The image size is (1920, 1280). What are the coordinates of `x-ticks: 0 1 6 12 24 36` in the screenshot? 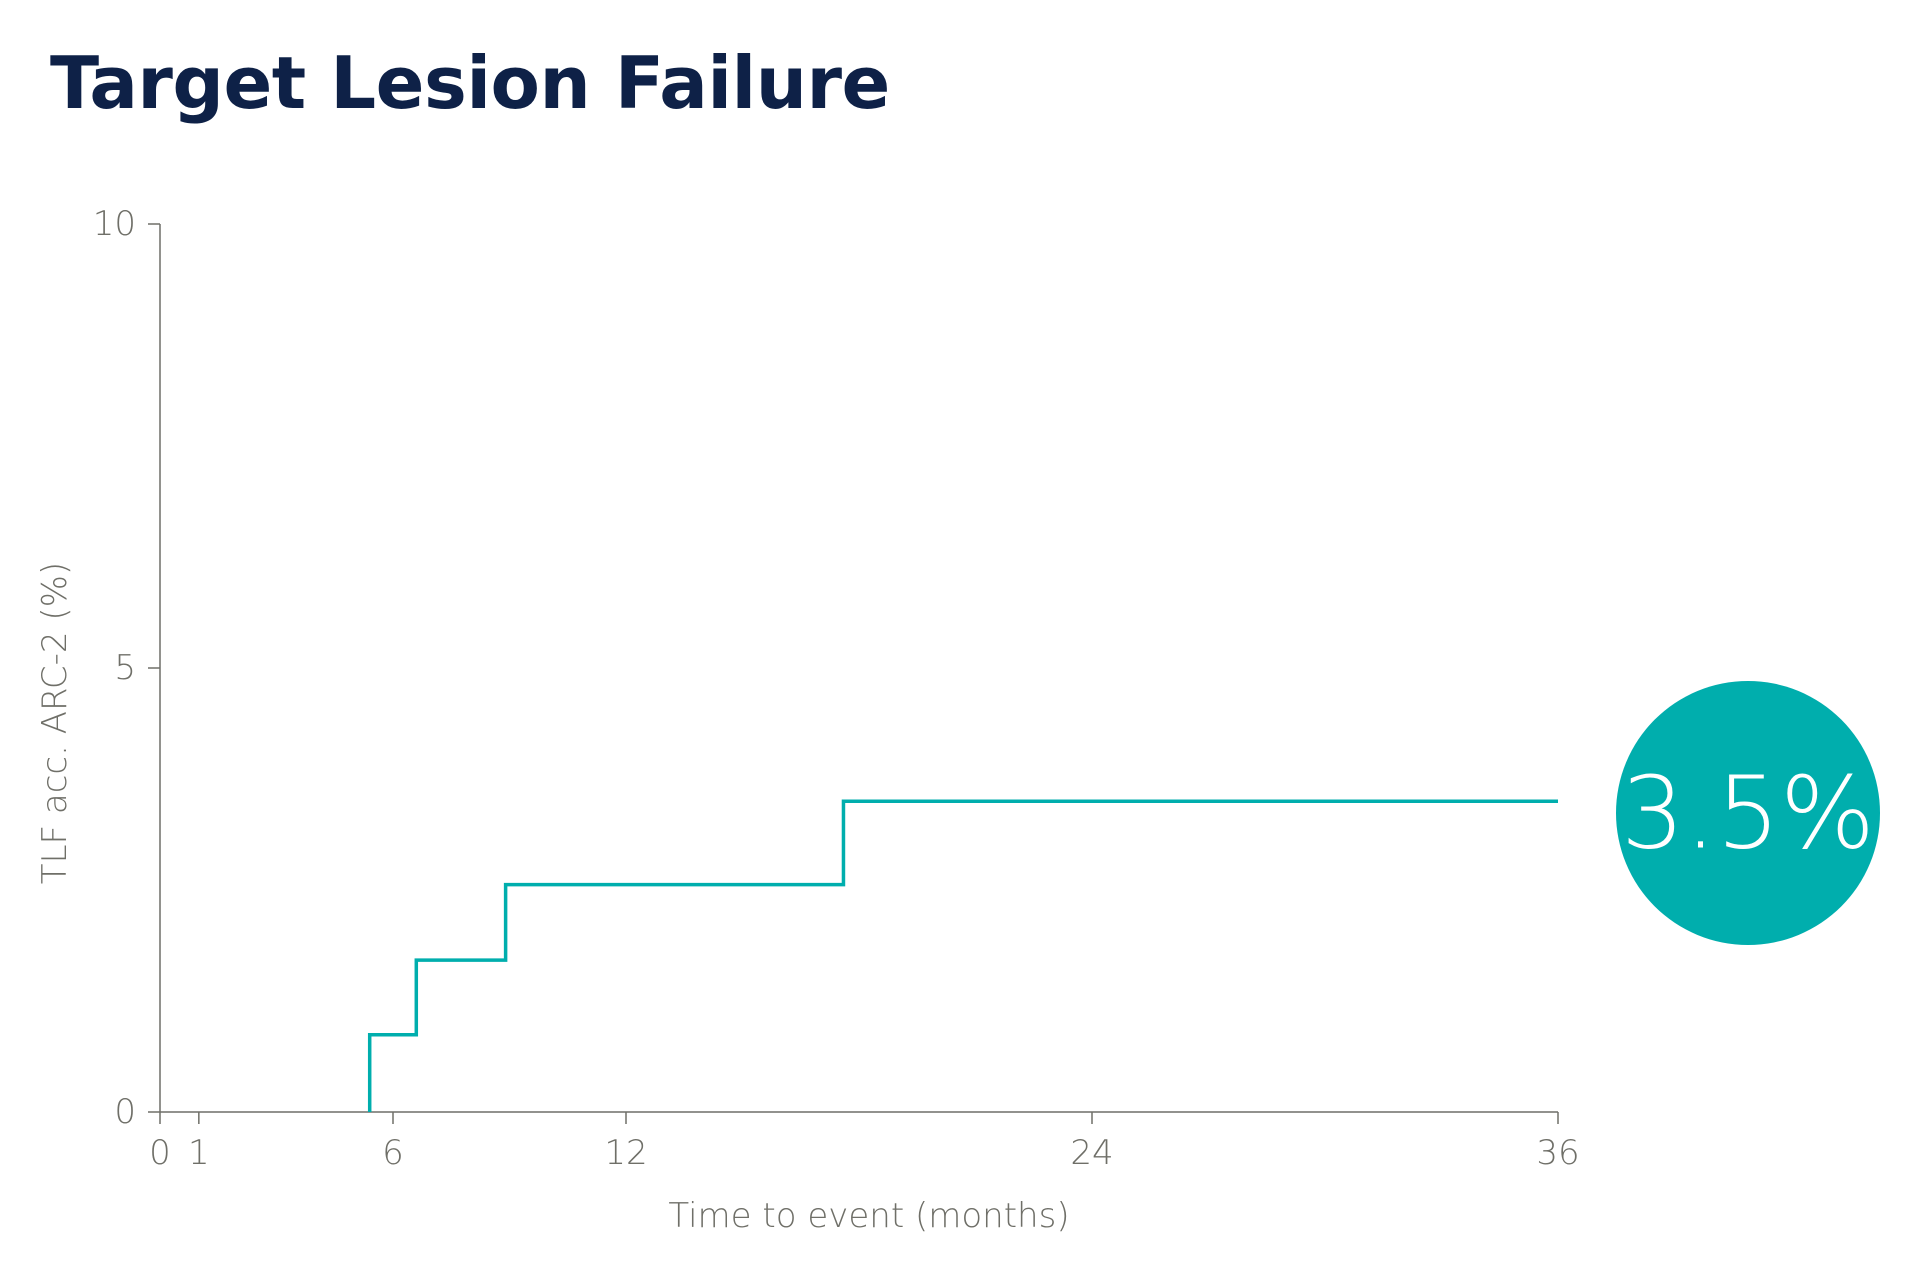 It's located at (864, 1142).